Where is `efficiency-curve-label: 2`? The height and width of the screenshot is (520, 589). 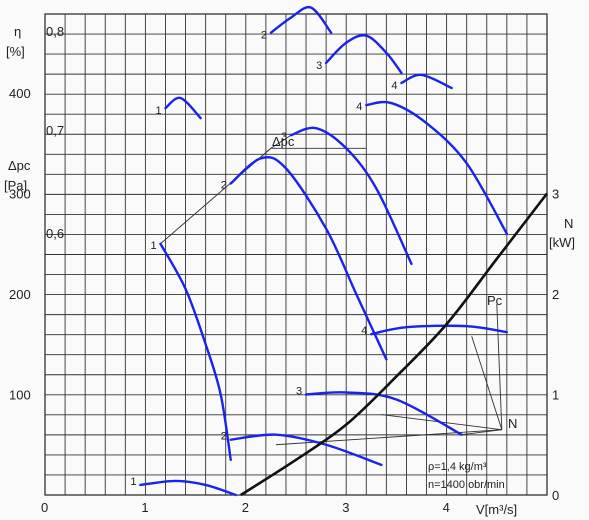 efficiency-curve-label: 2 is located at coordinates (264, 36).